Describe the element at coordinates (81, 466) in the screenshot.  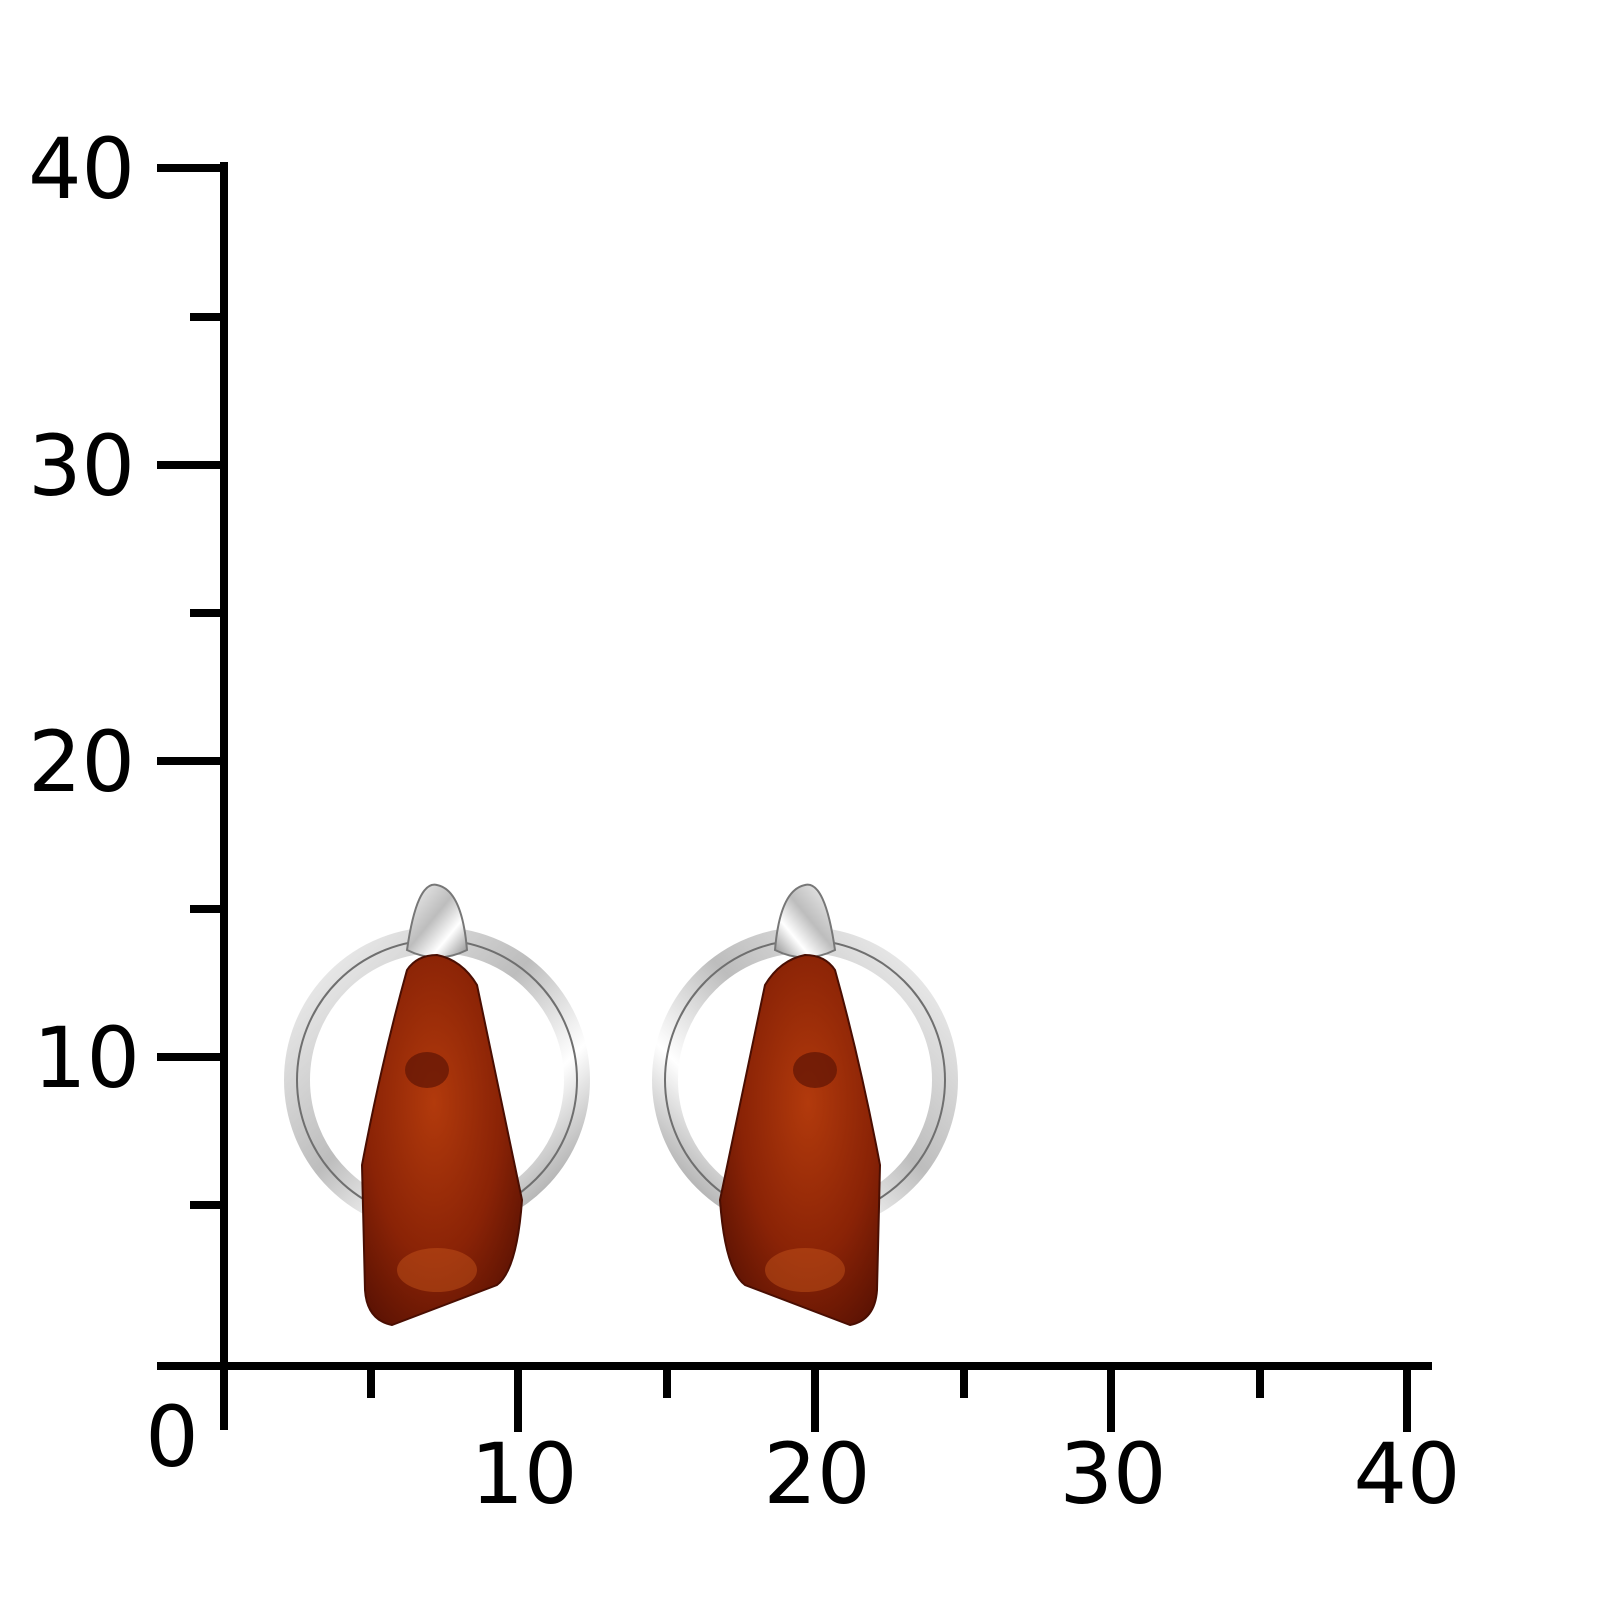
I see `y-tick-label: 30` at that location.